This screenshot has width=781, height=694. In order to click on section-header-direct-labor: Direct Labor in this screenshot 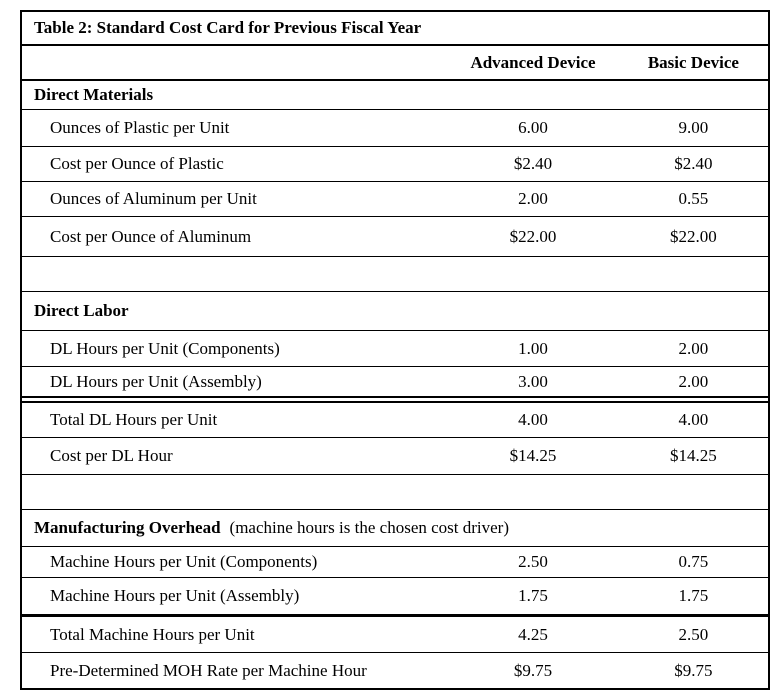, I will do `click(395, 311)`.